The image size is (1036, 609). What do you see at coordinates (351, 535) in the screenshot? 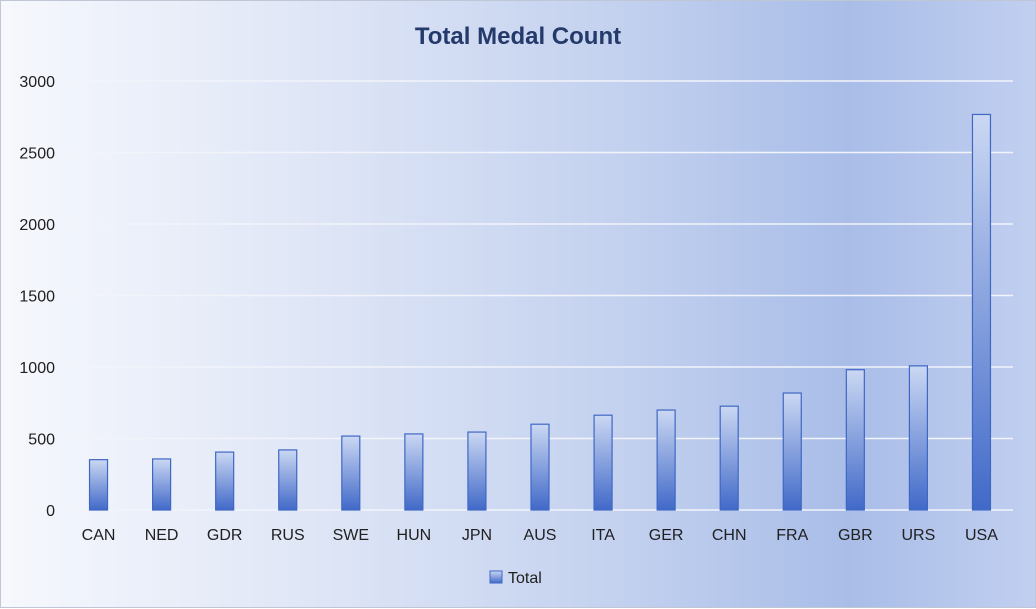
I see `x-tick-label: SWE` at bounding box center [351, 535].